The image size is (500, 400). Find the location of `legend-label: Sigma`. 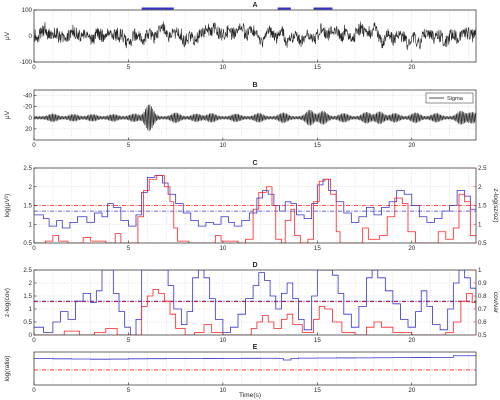

legend-label: Sigma is located at coordinates (455, 99).